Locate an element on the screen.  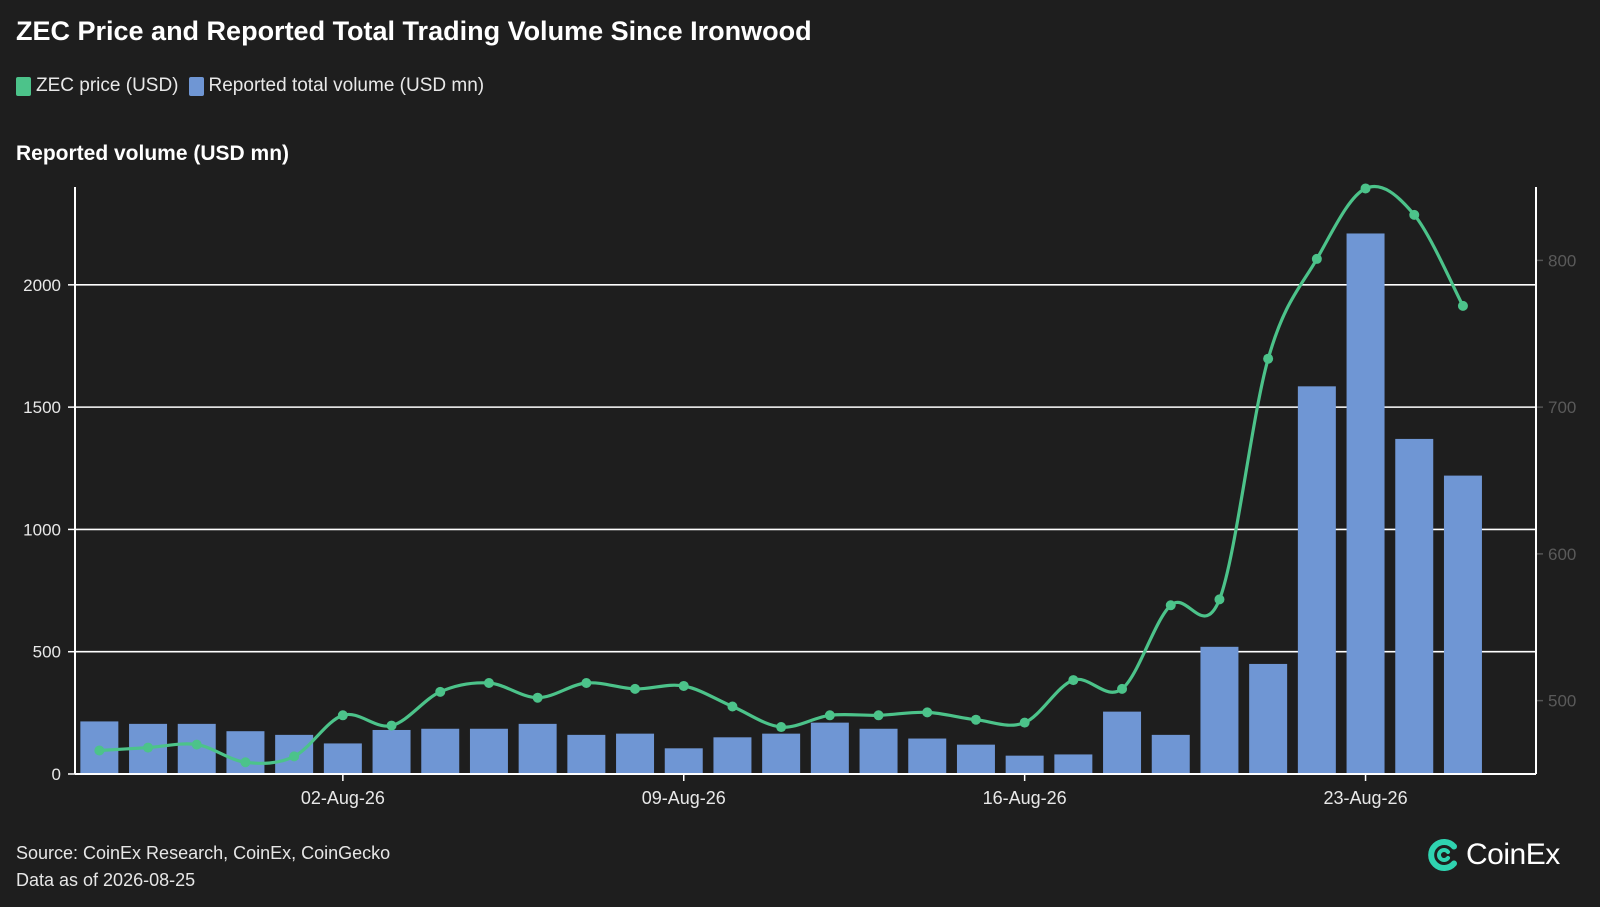
legend-swatch-price is located at coordinates (23, 86).